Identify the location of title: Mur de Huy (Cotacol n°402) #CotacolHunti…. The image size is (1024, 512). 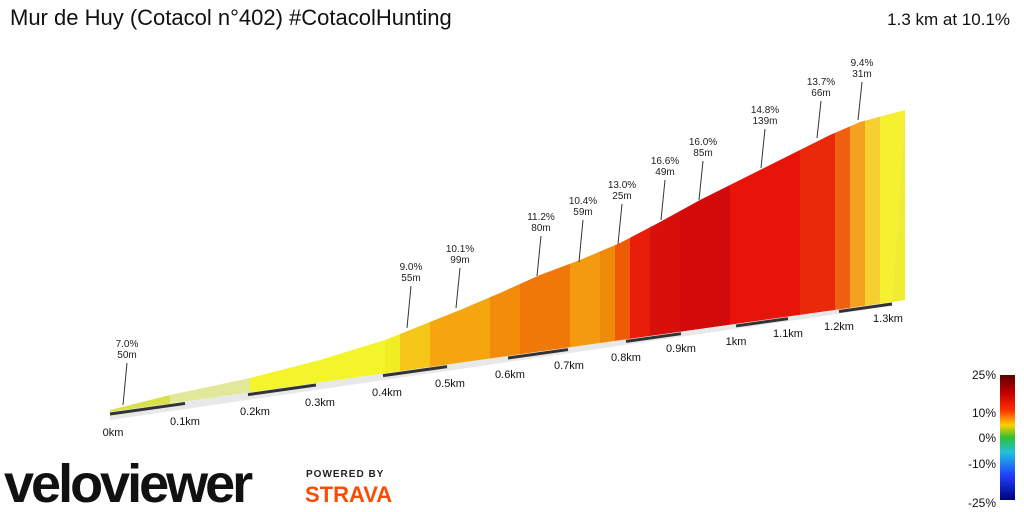
(231, 17).